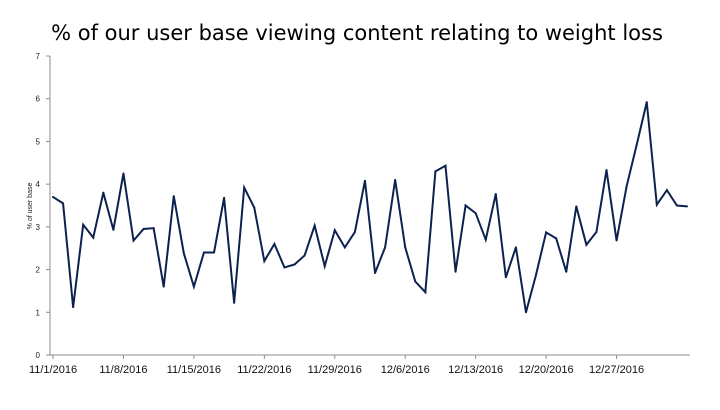 This screenshot has height=410, width=720. I want to click on y-tick-label: 0, so click(38, 355).